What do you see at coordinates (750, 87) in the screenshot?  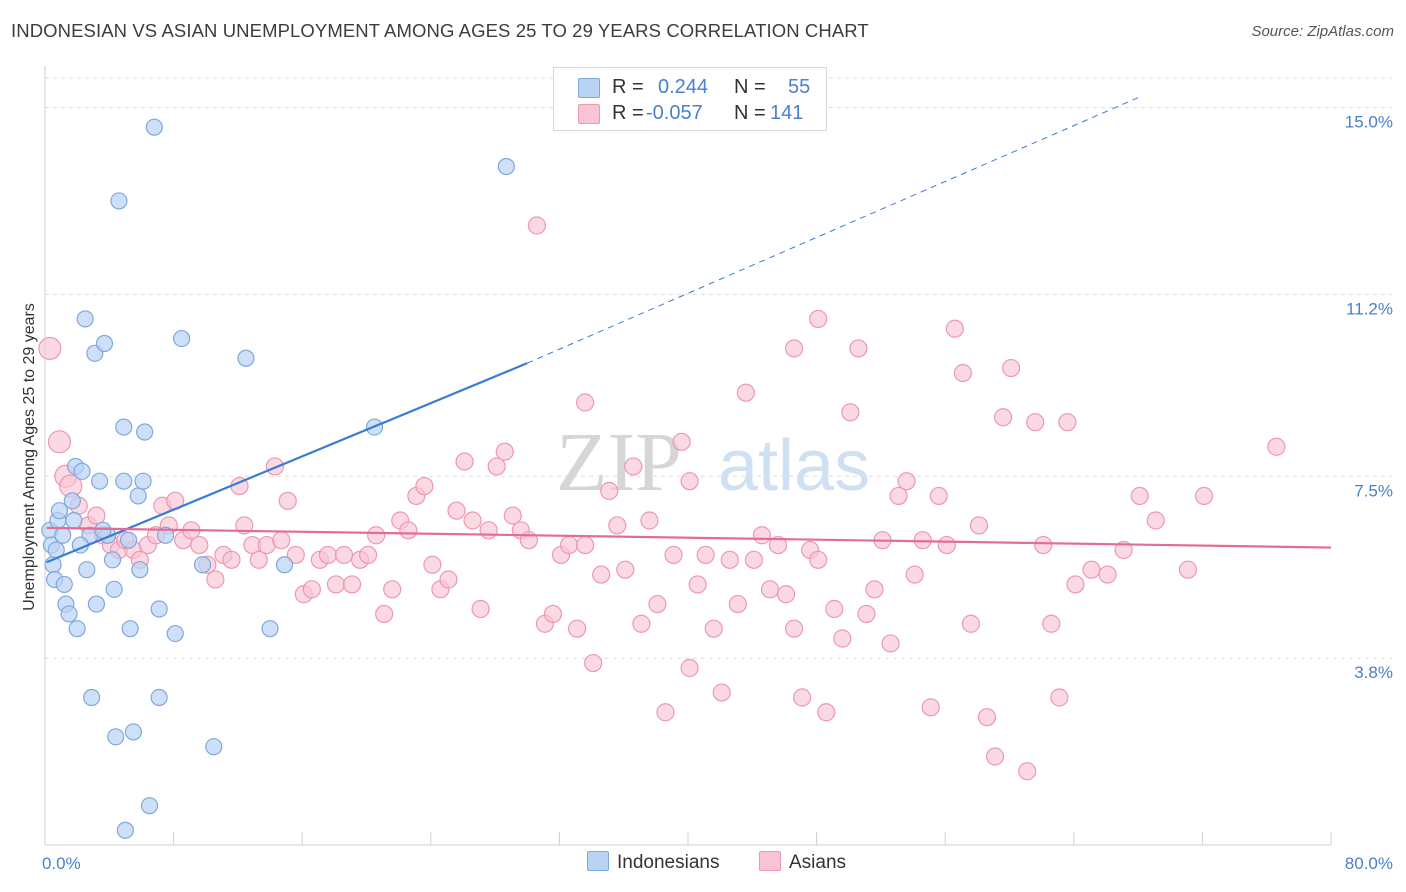 I see `n-label: N =` at bounding box center [750, 87].